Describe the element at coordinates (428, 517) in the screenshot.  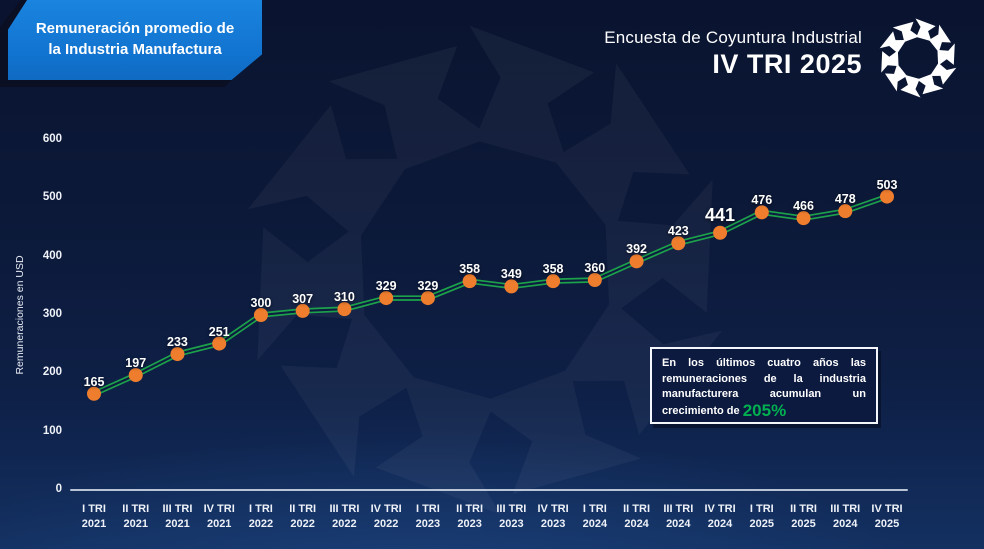
I see `x-axis-label: I TRI 2023` at that location.